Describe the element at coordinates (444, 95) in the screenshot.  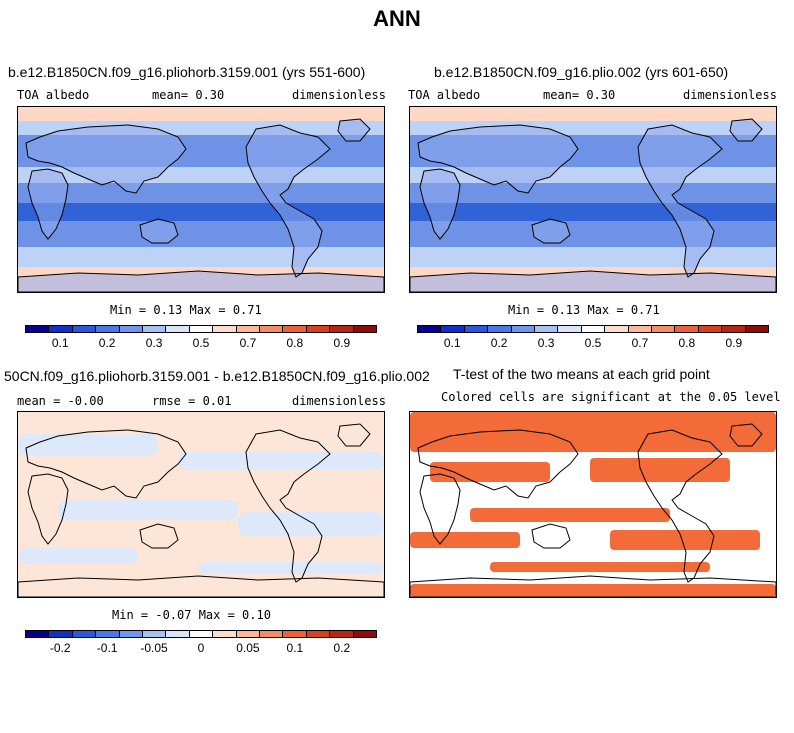
I see `panel2-var-label: TOA albedo` at that location.